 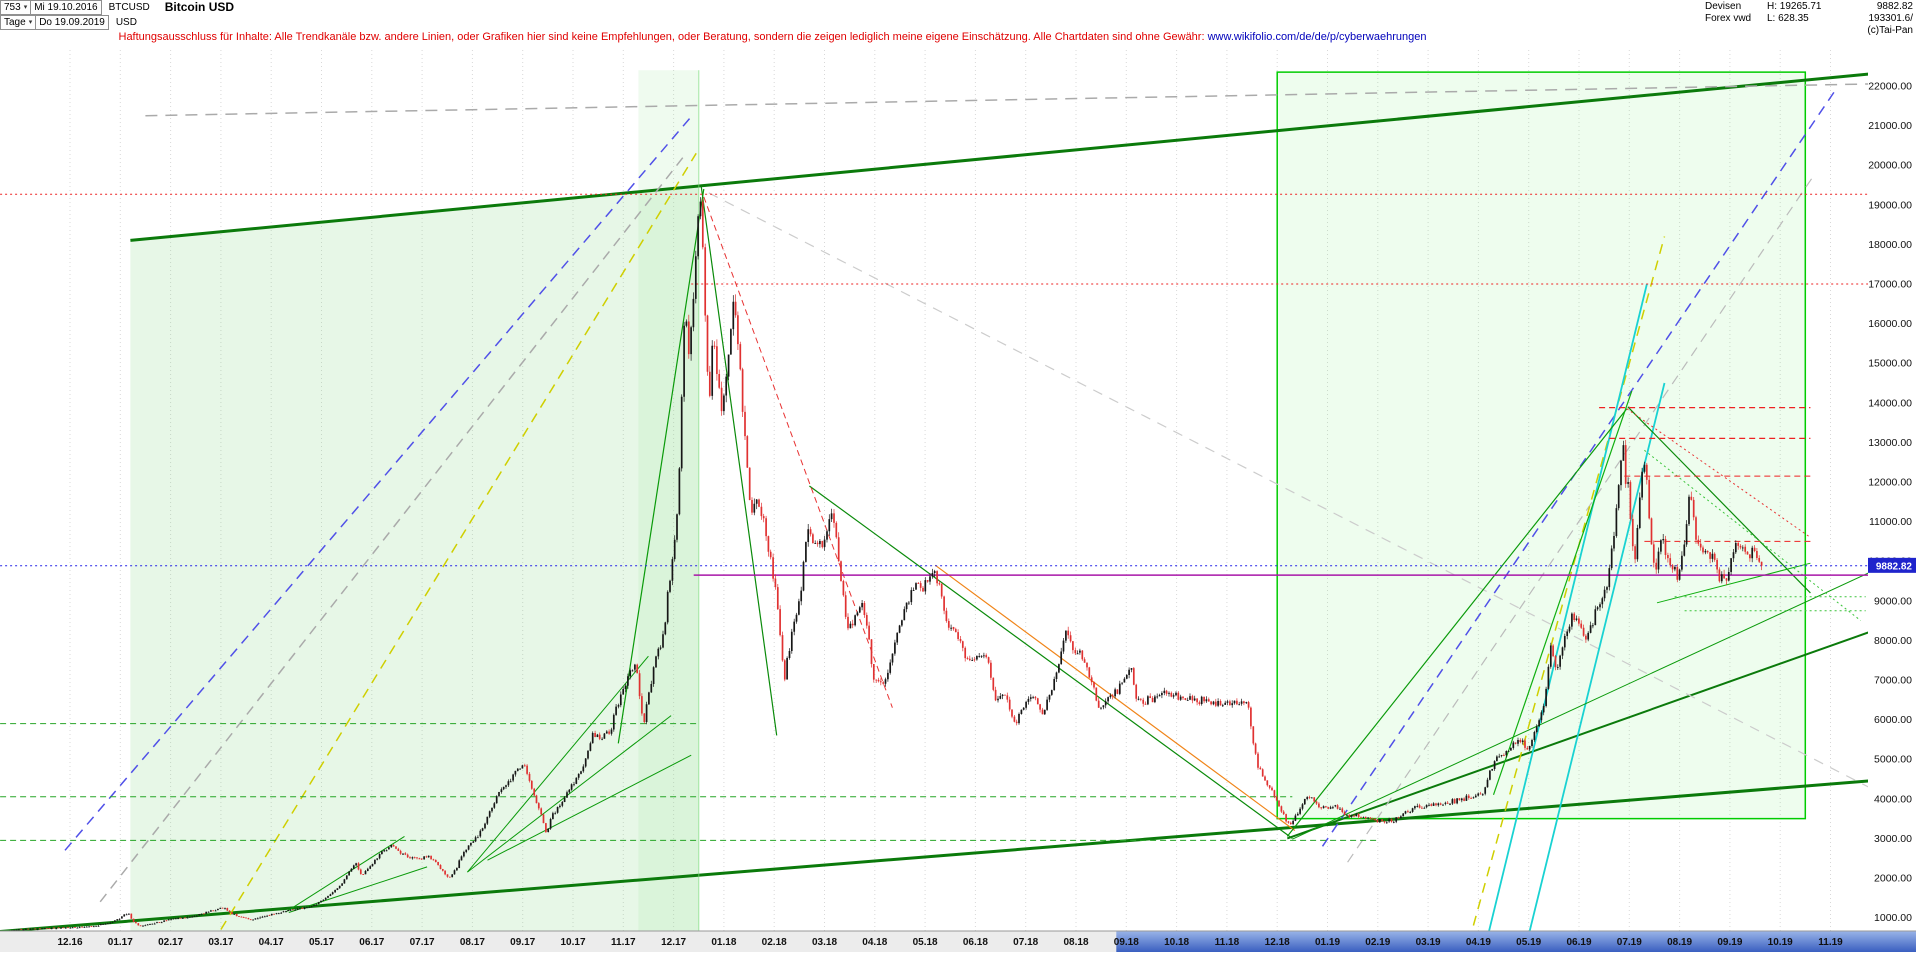 What do you see at coordinates (1051, 662) in the screenshot?
I see `trendline-desc-2018` at bounding box center [1051, 662].